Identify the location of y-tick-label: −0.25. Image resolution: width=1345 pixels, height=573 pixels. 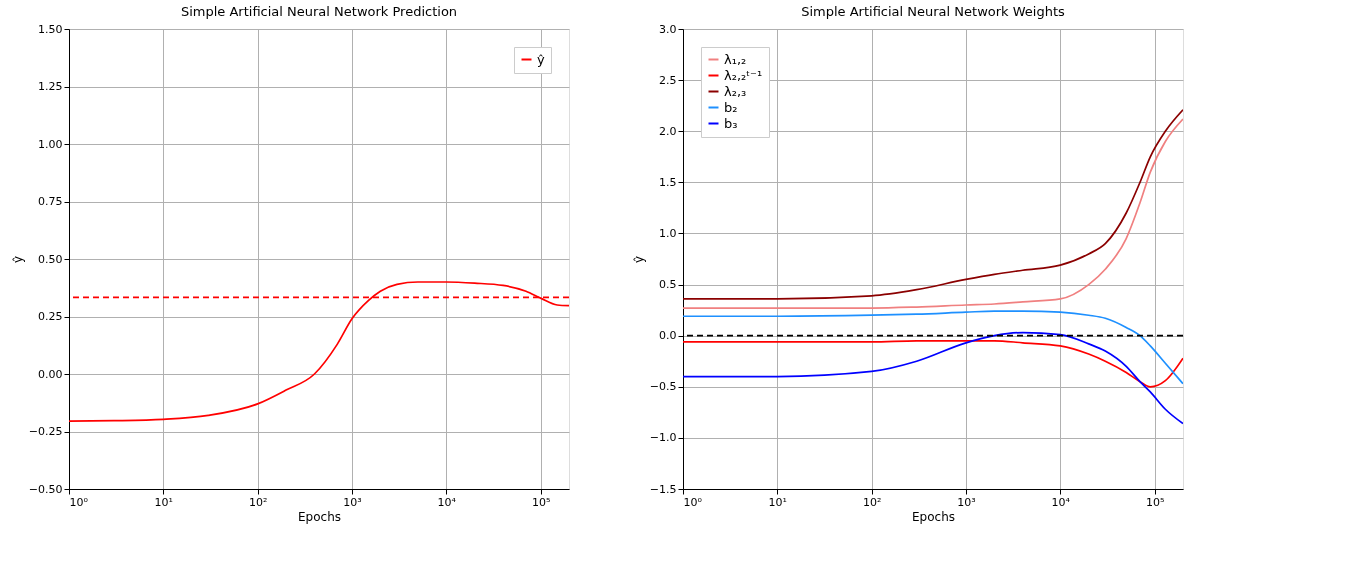
(45, 431).